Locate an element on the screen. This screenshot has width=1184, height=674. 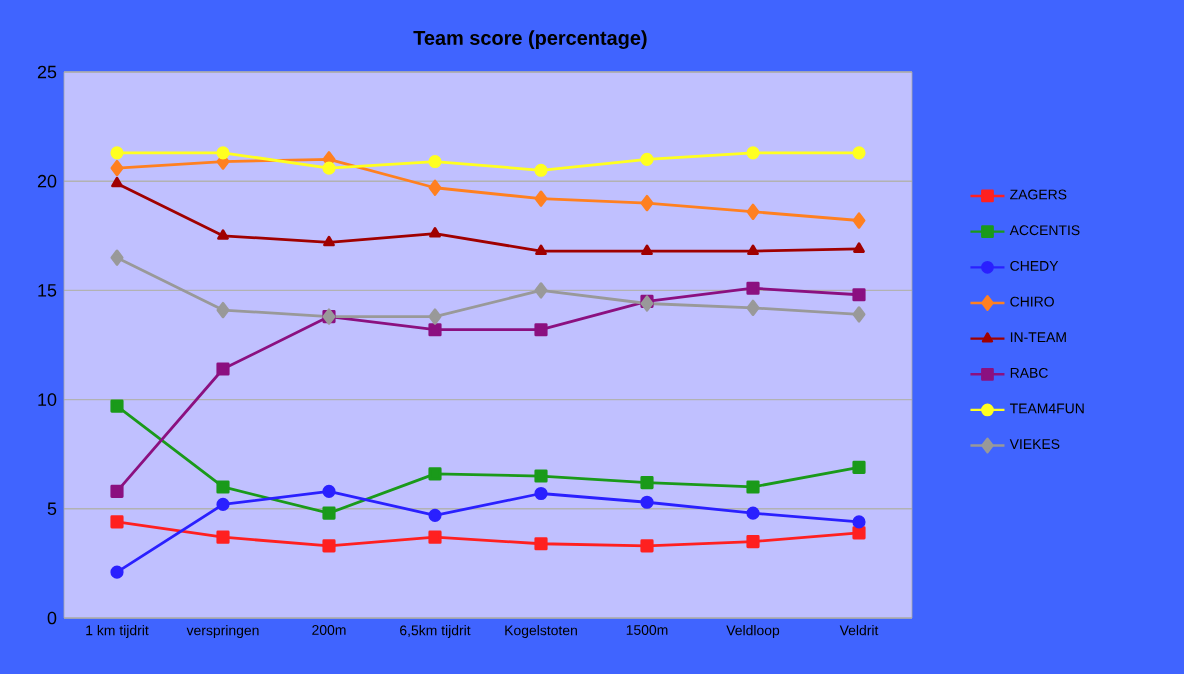
chart-title: Team score (percentage) is located at coordinates (530, 39).